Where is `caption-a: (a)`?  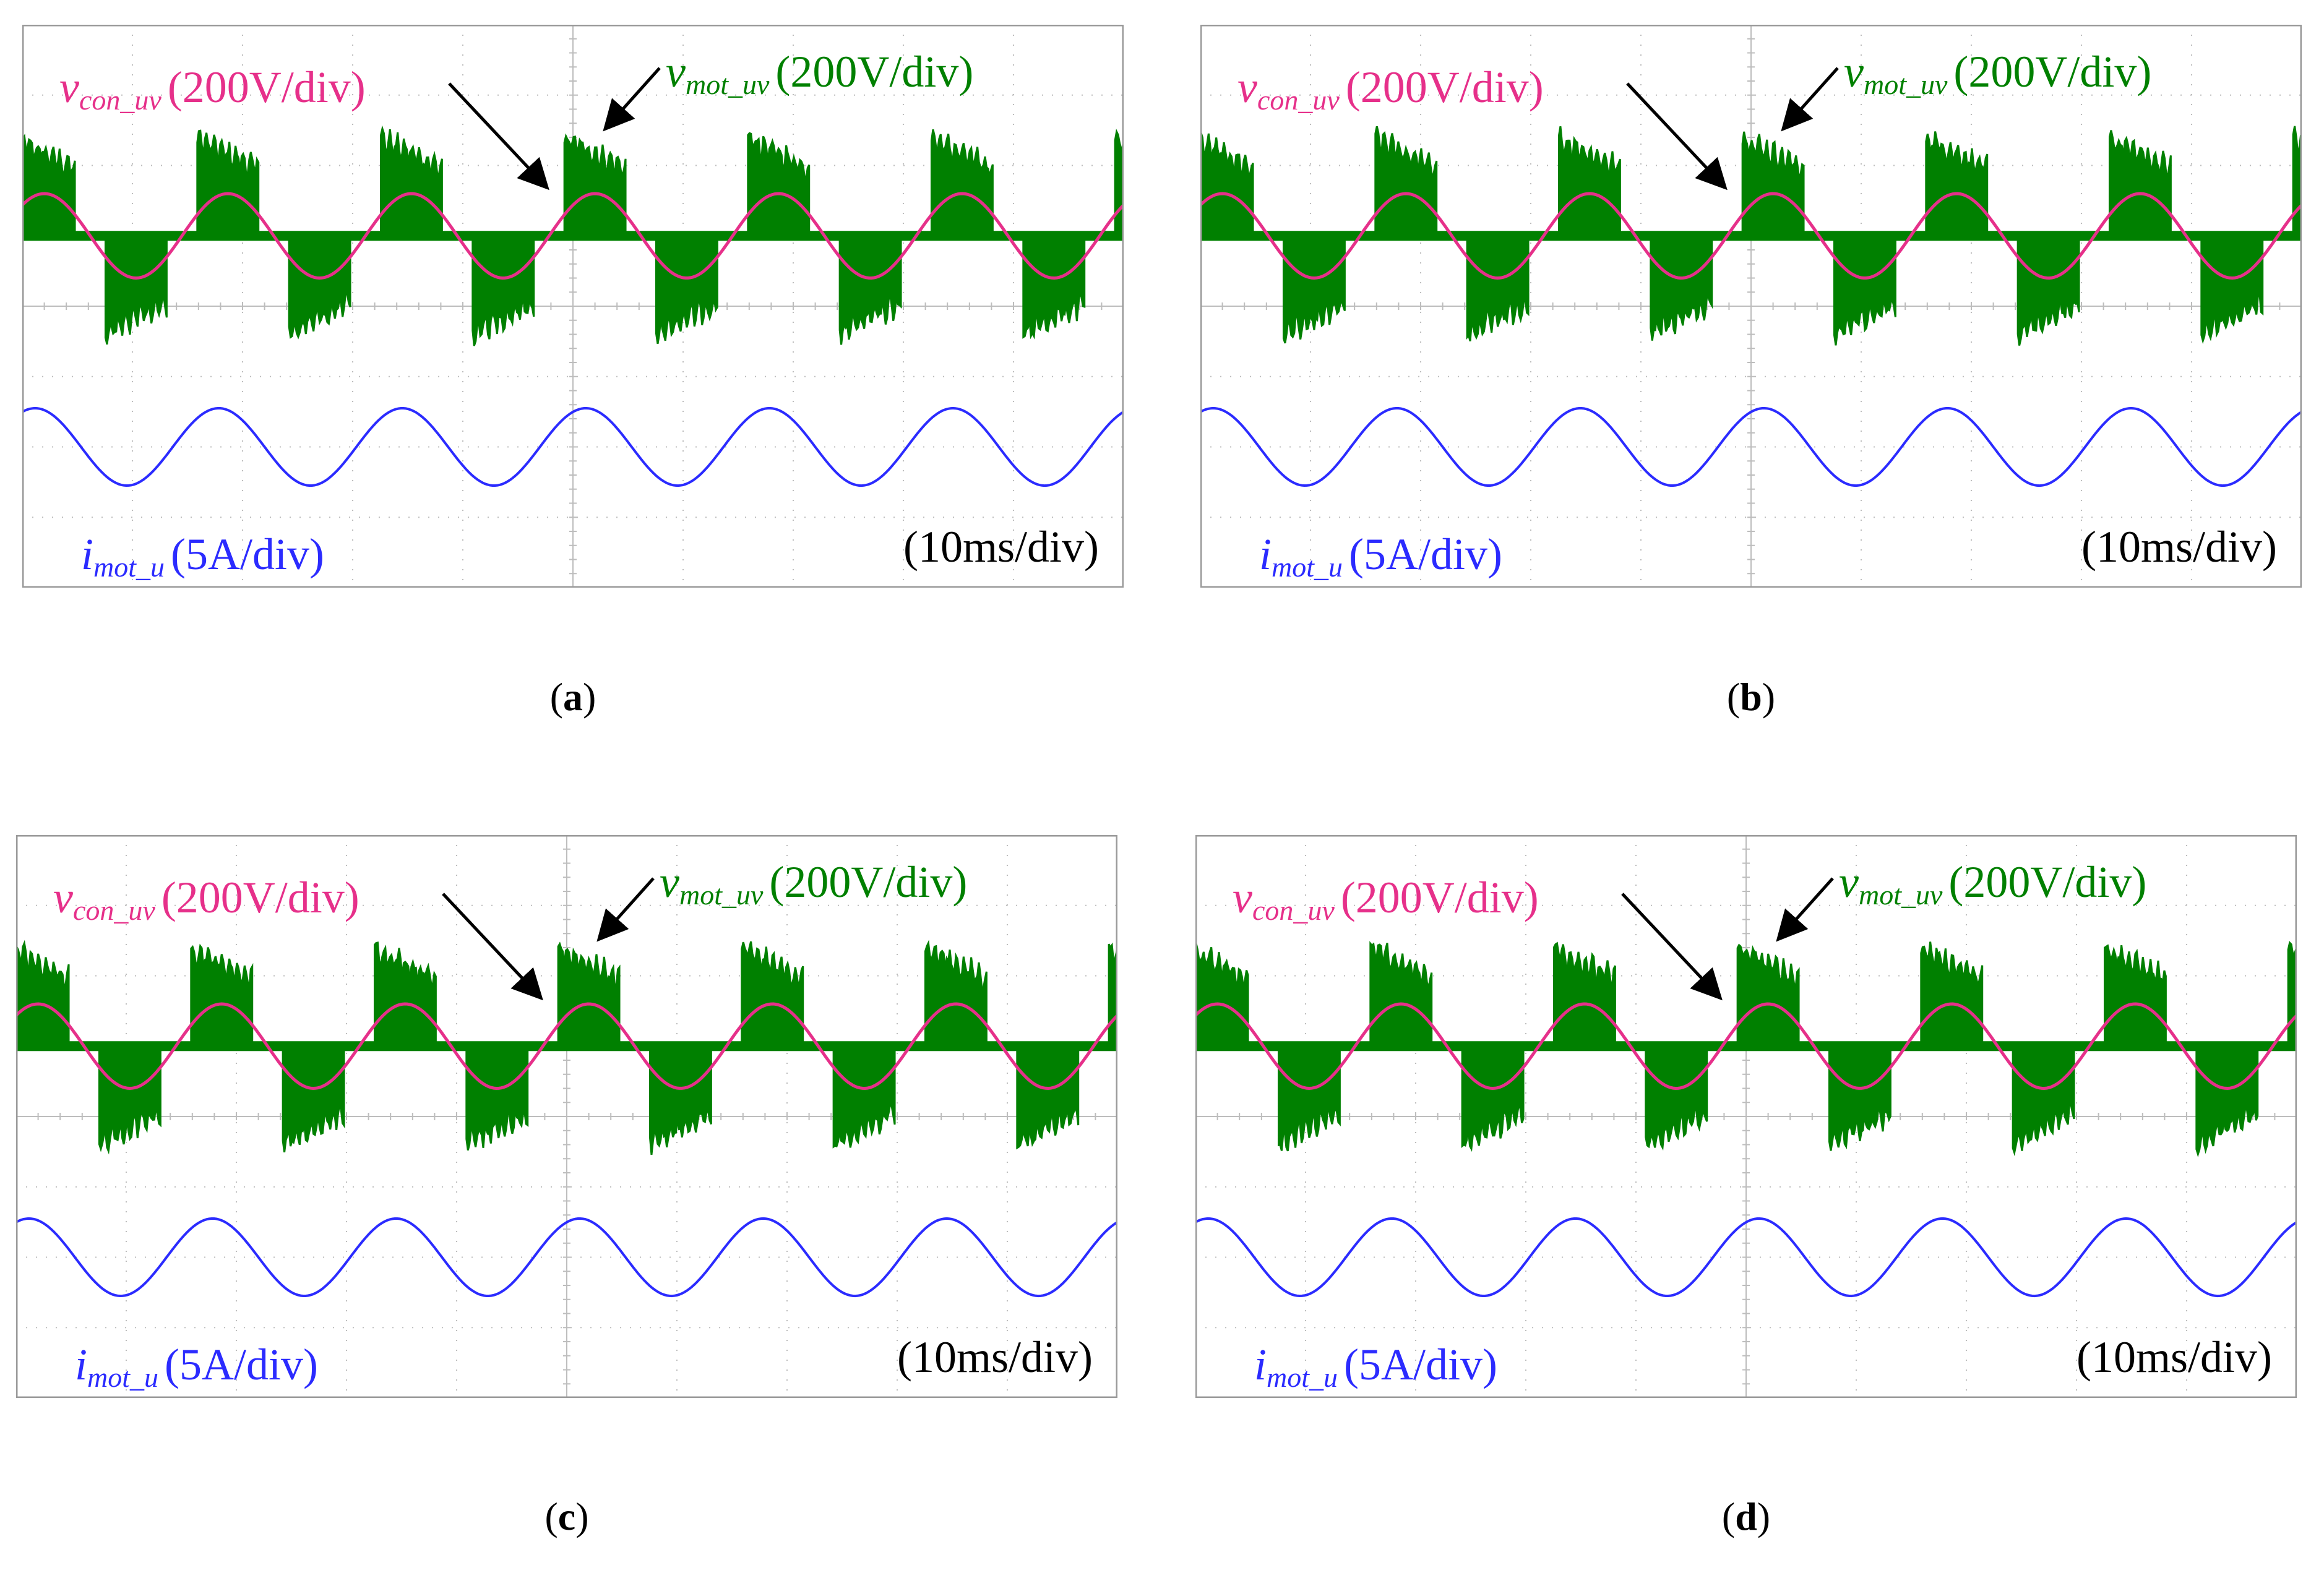 caption-a: (a) is located at coordinates (572, 697).